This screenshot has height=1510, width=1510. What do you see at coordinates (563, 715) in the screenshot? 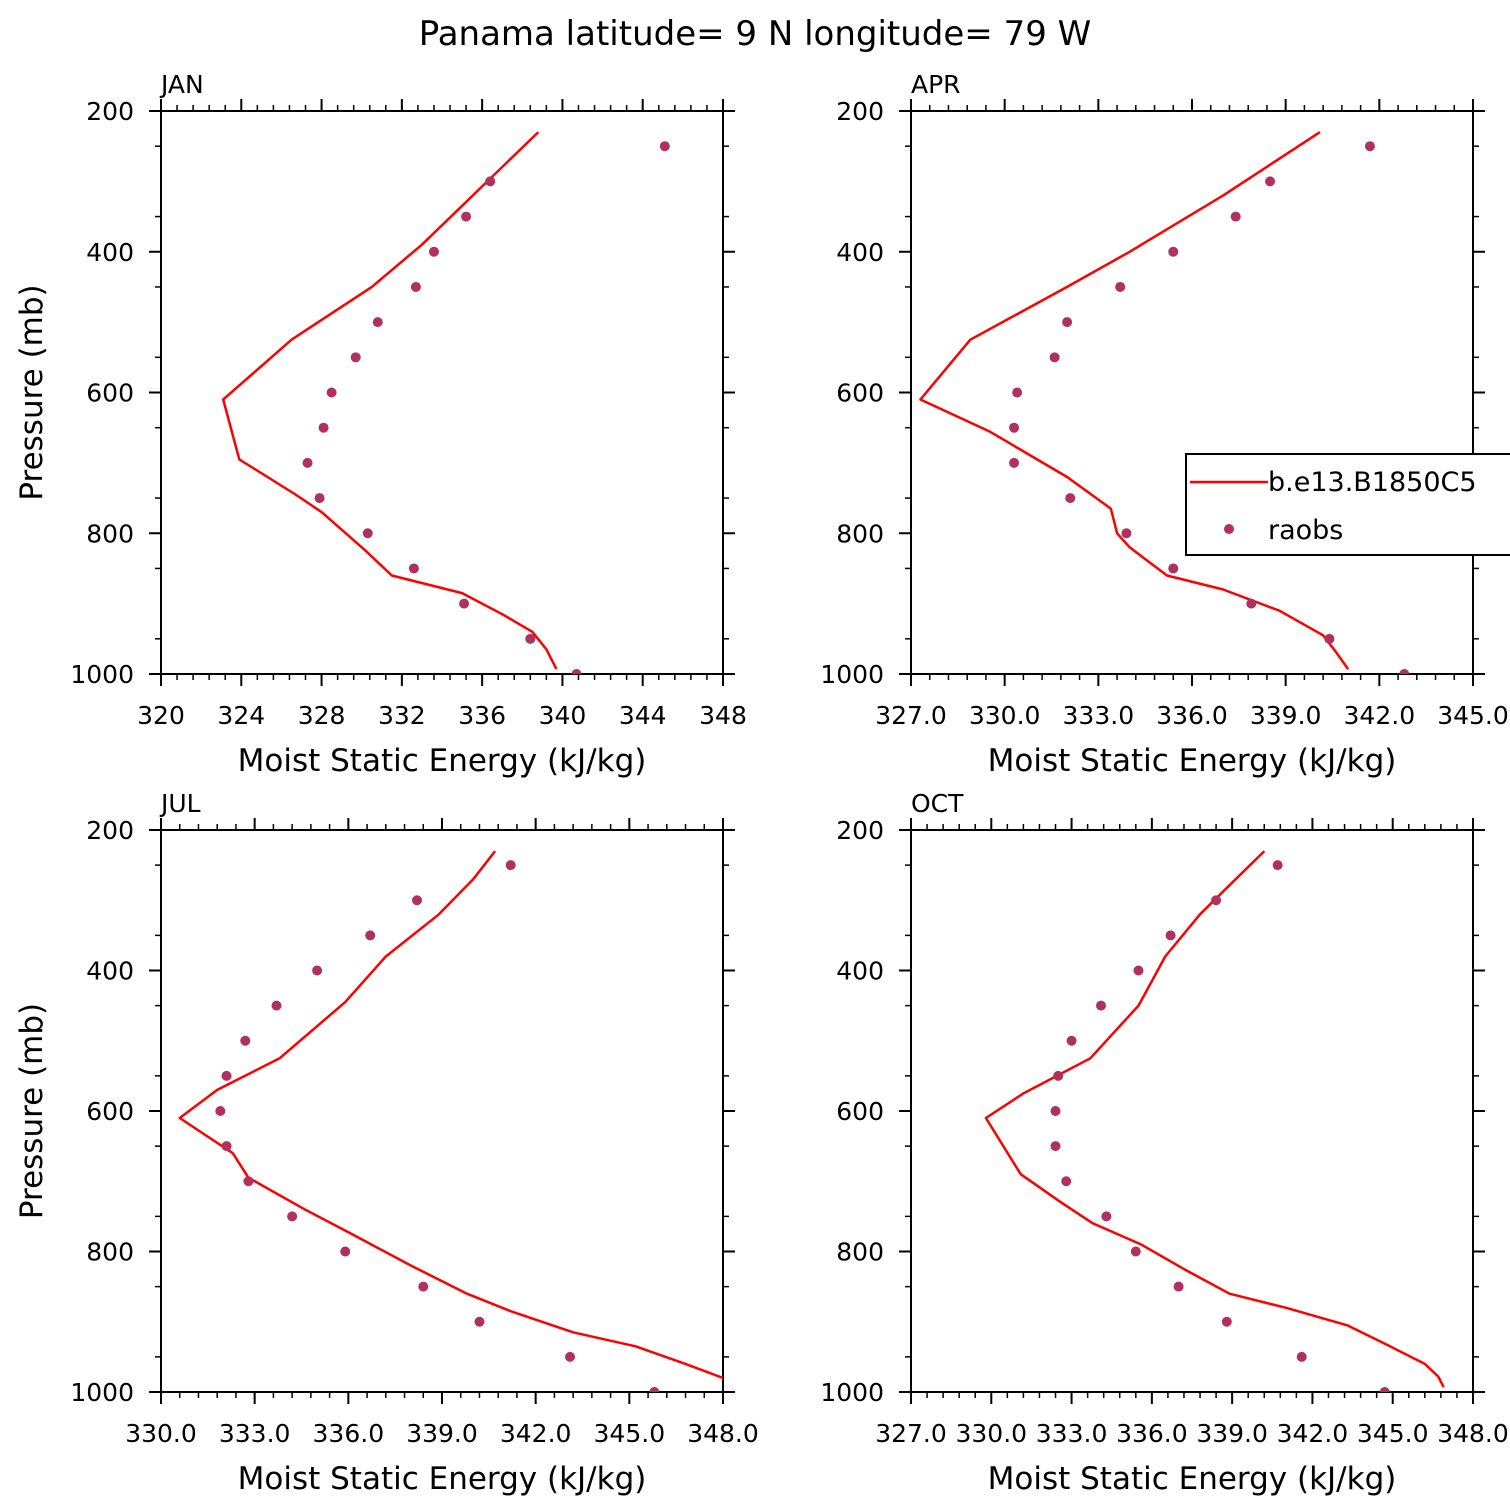
I see `x-tick-label: 340` at bounding box center [563, 715].